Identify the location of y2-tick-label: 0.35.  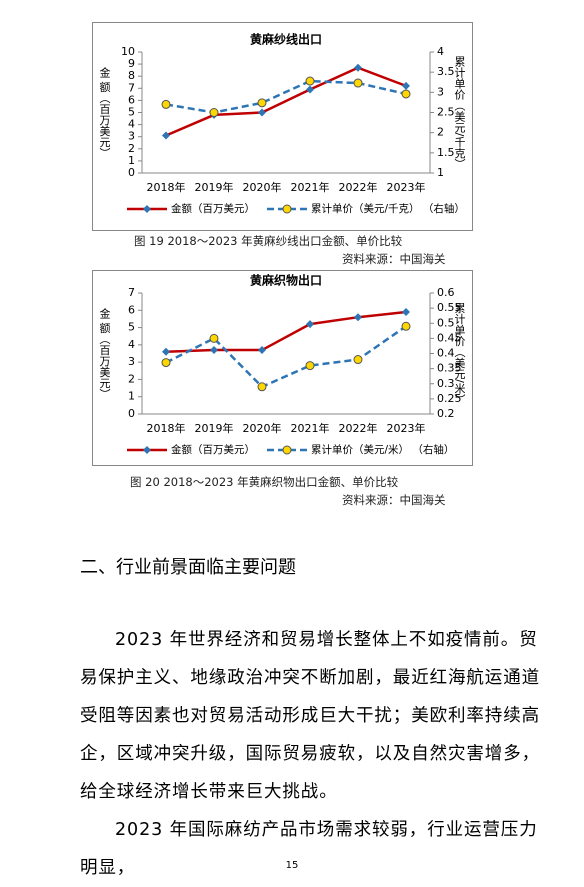
(449, 368).